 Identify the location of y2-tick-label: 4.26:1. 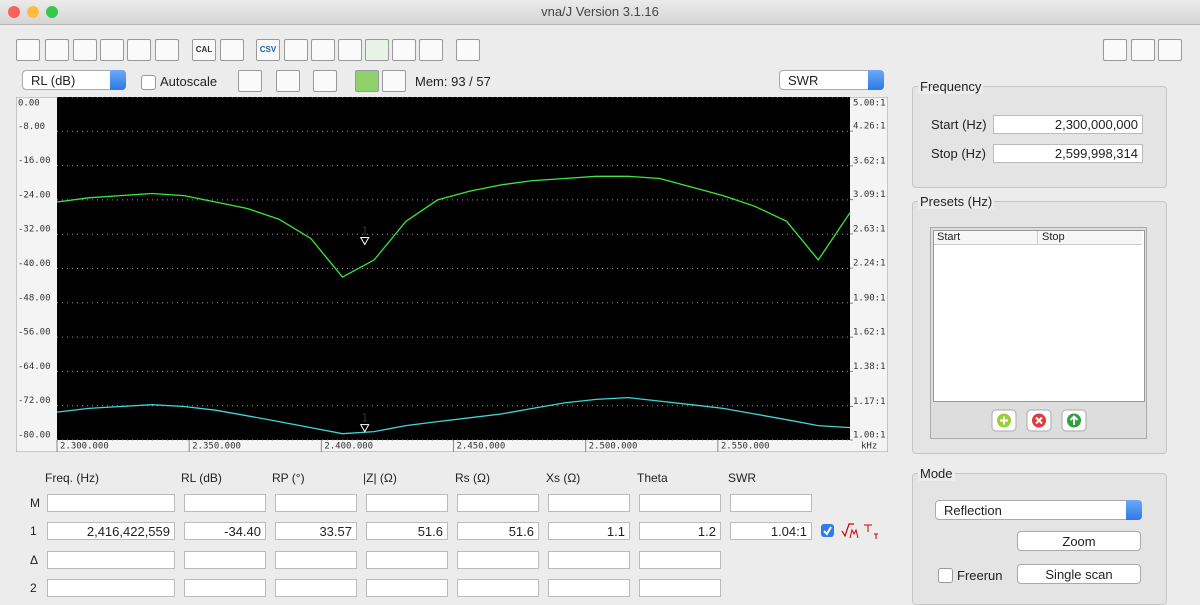
(869, 127).